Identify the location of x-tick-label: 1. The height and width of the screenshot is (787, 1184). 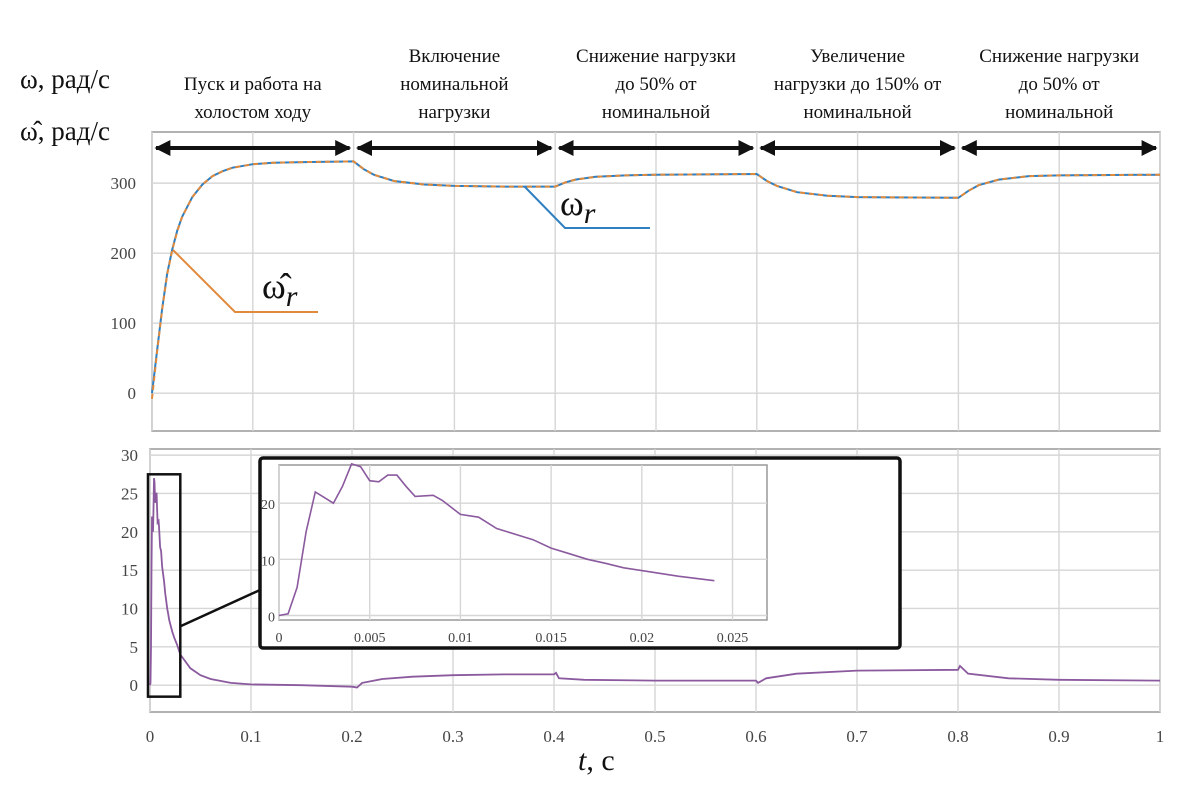
(1160, 736).